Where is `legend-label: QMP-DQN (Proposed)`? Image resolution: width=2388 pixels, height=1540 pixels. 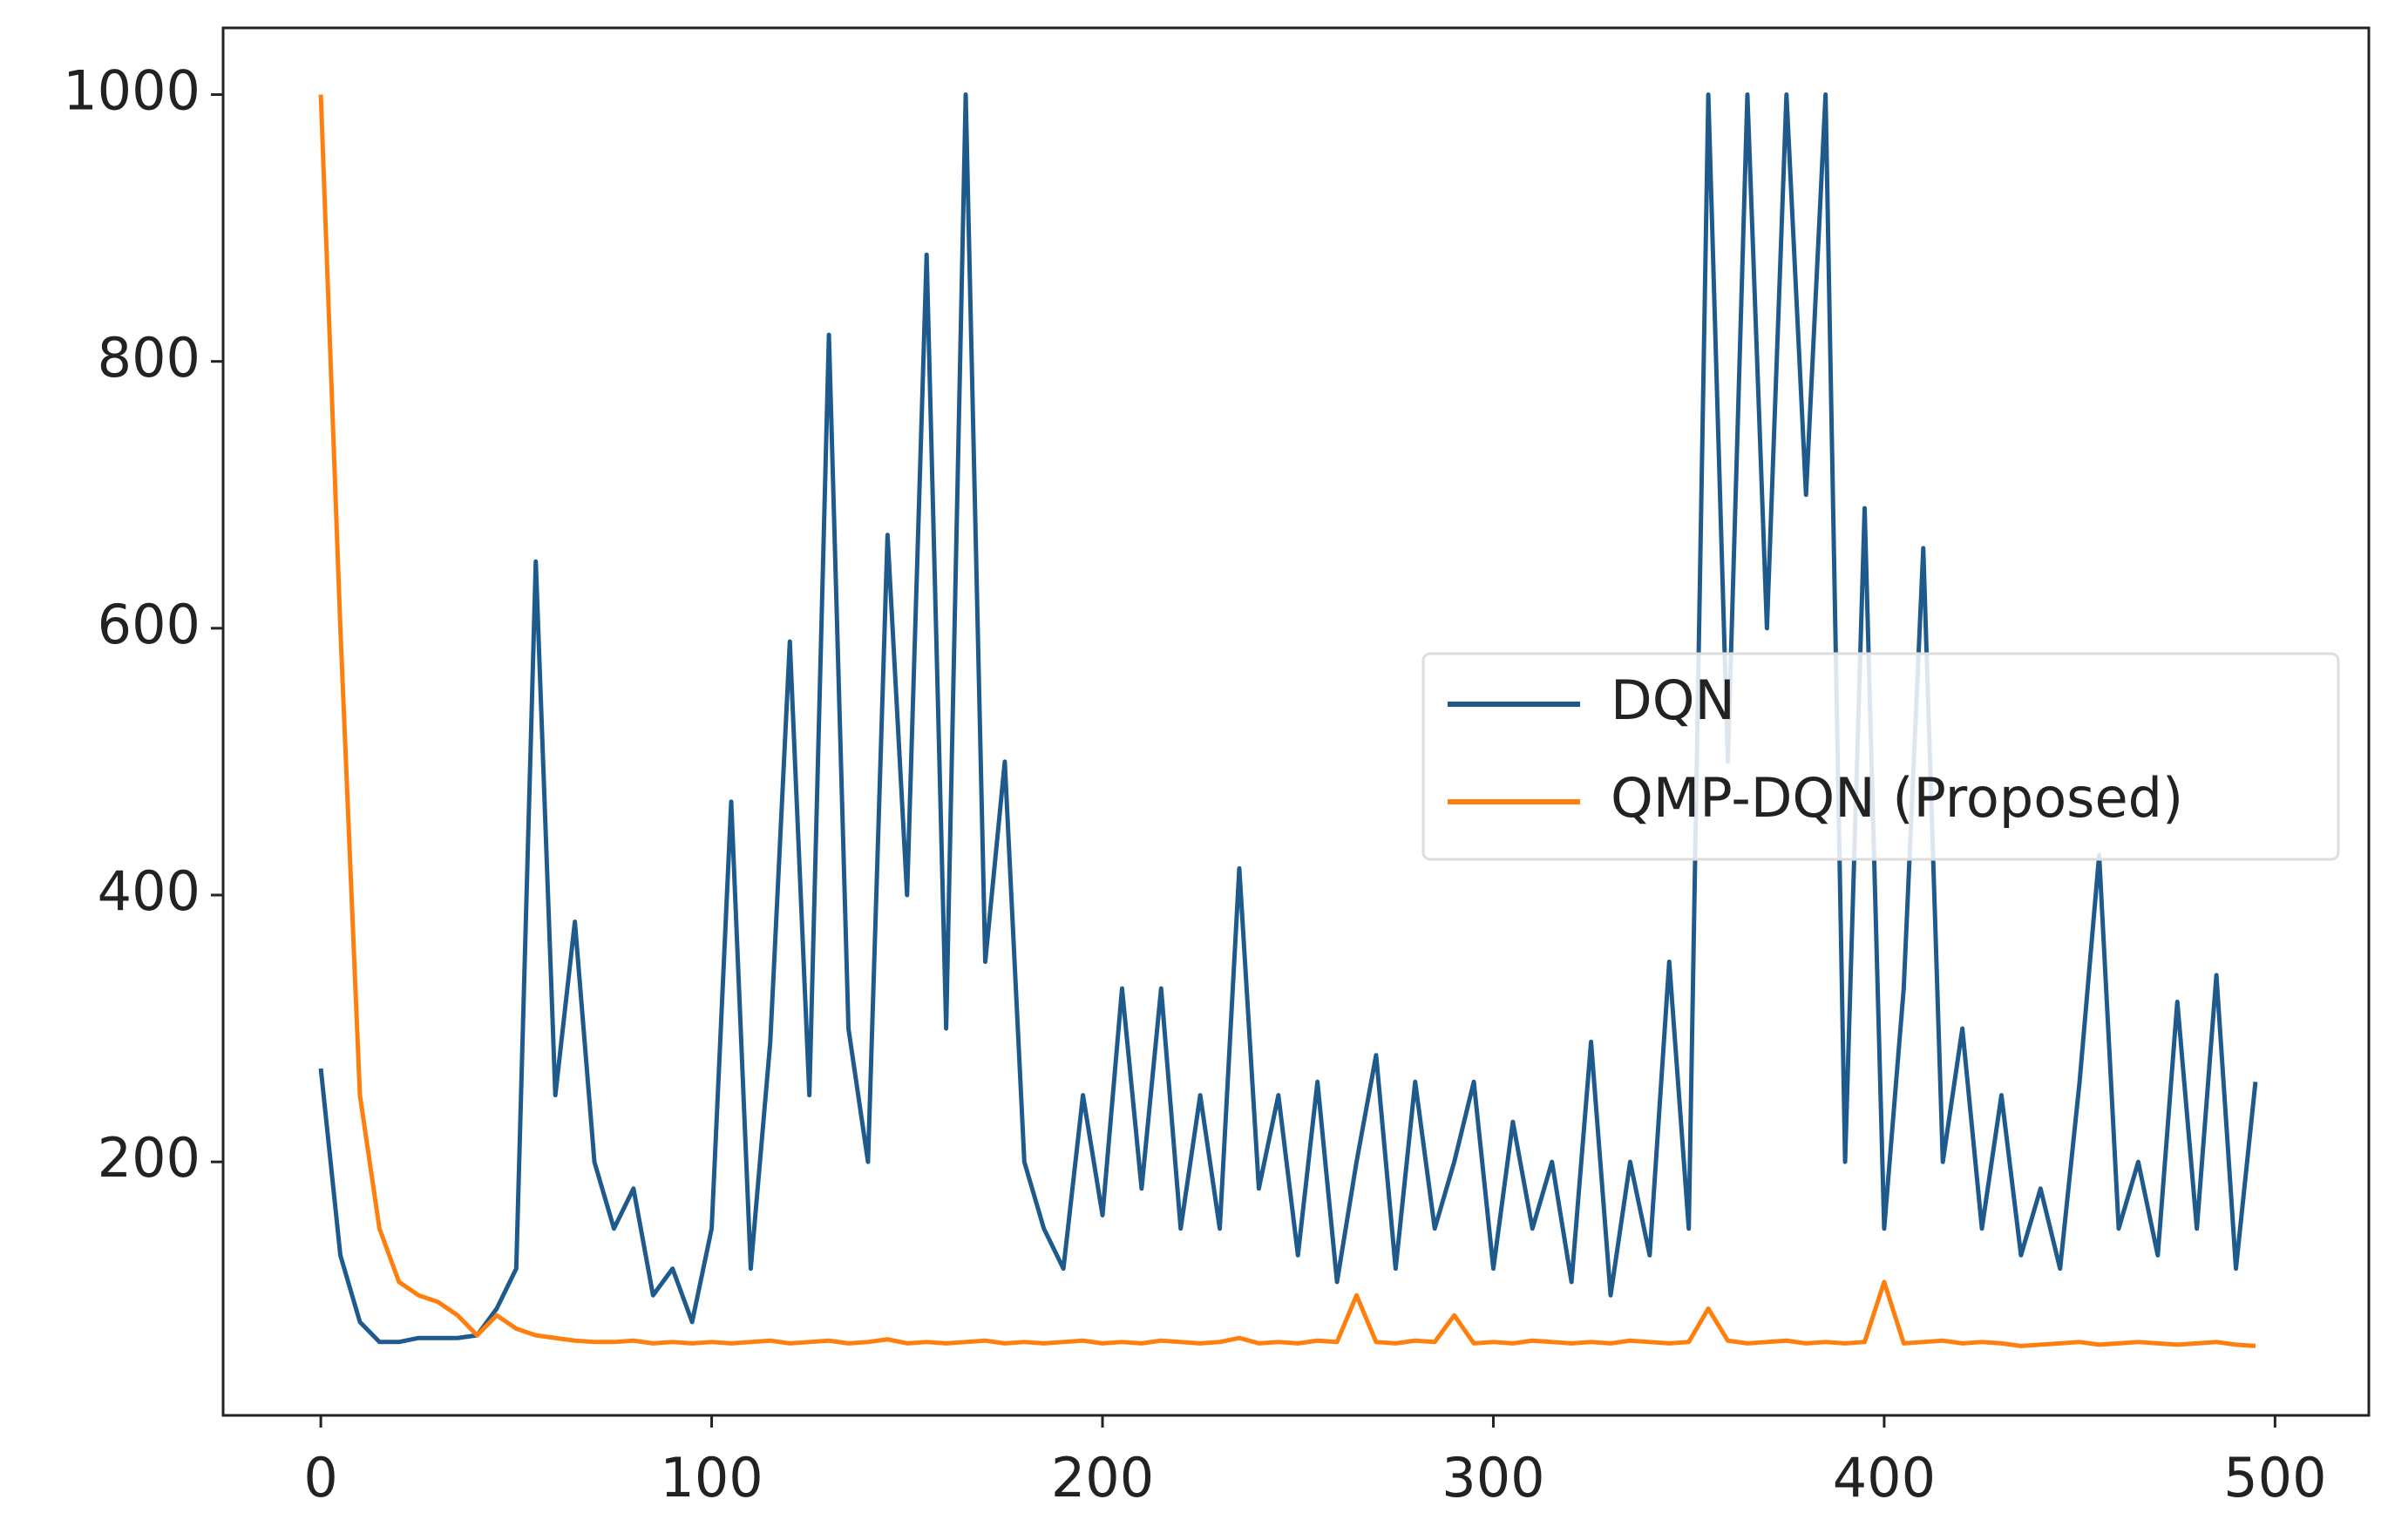 legend-label: QMP-DQN (Proposed) is located at coordinates (1897, 798).